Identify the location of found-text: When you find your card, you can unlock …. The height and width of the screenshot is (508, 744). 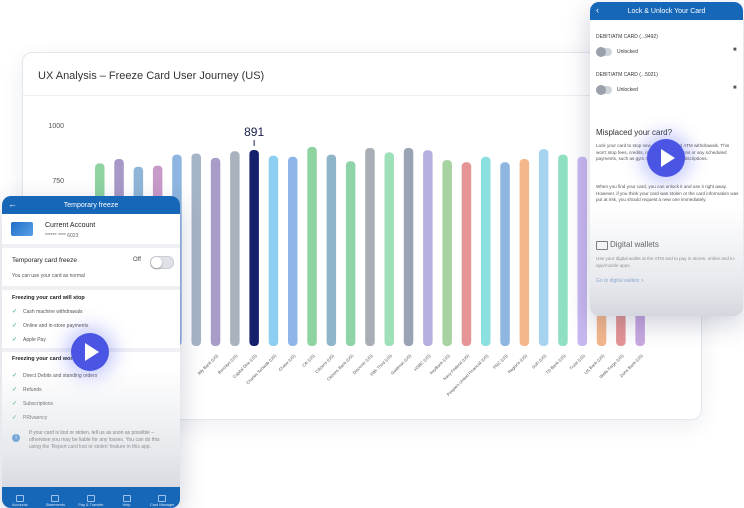
(667, 193).